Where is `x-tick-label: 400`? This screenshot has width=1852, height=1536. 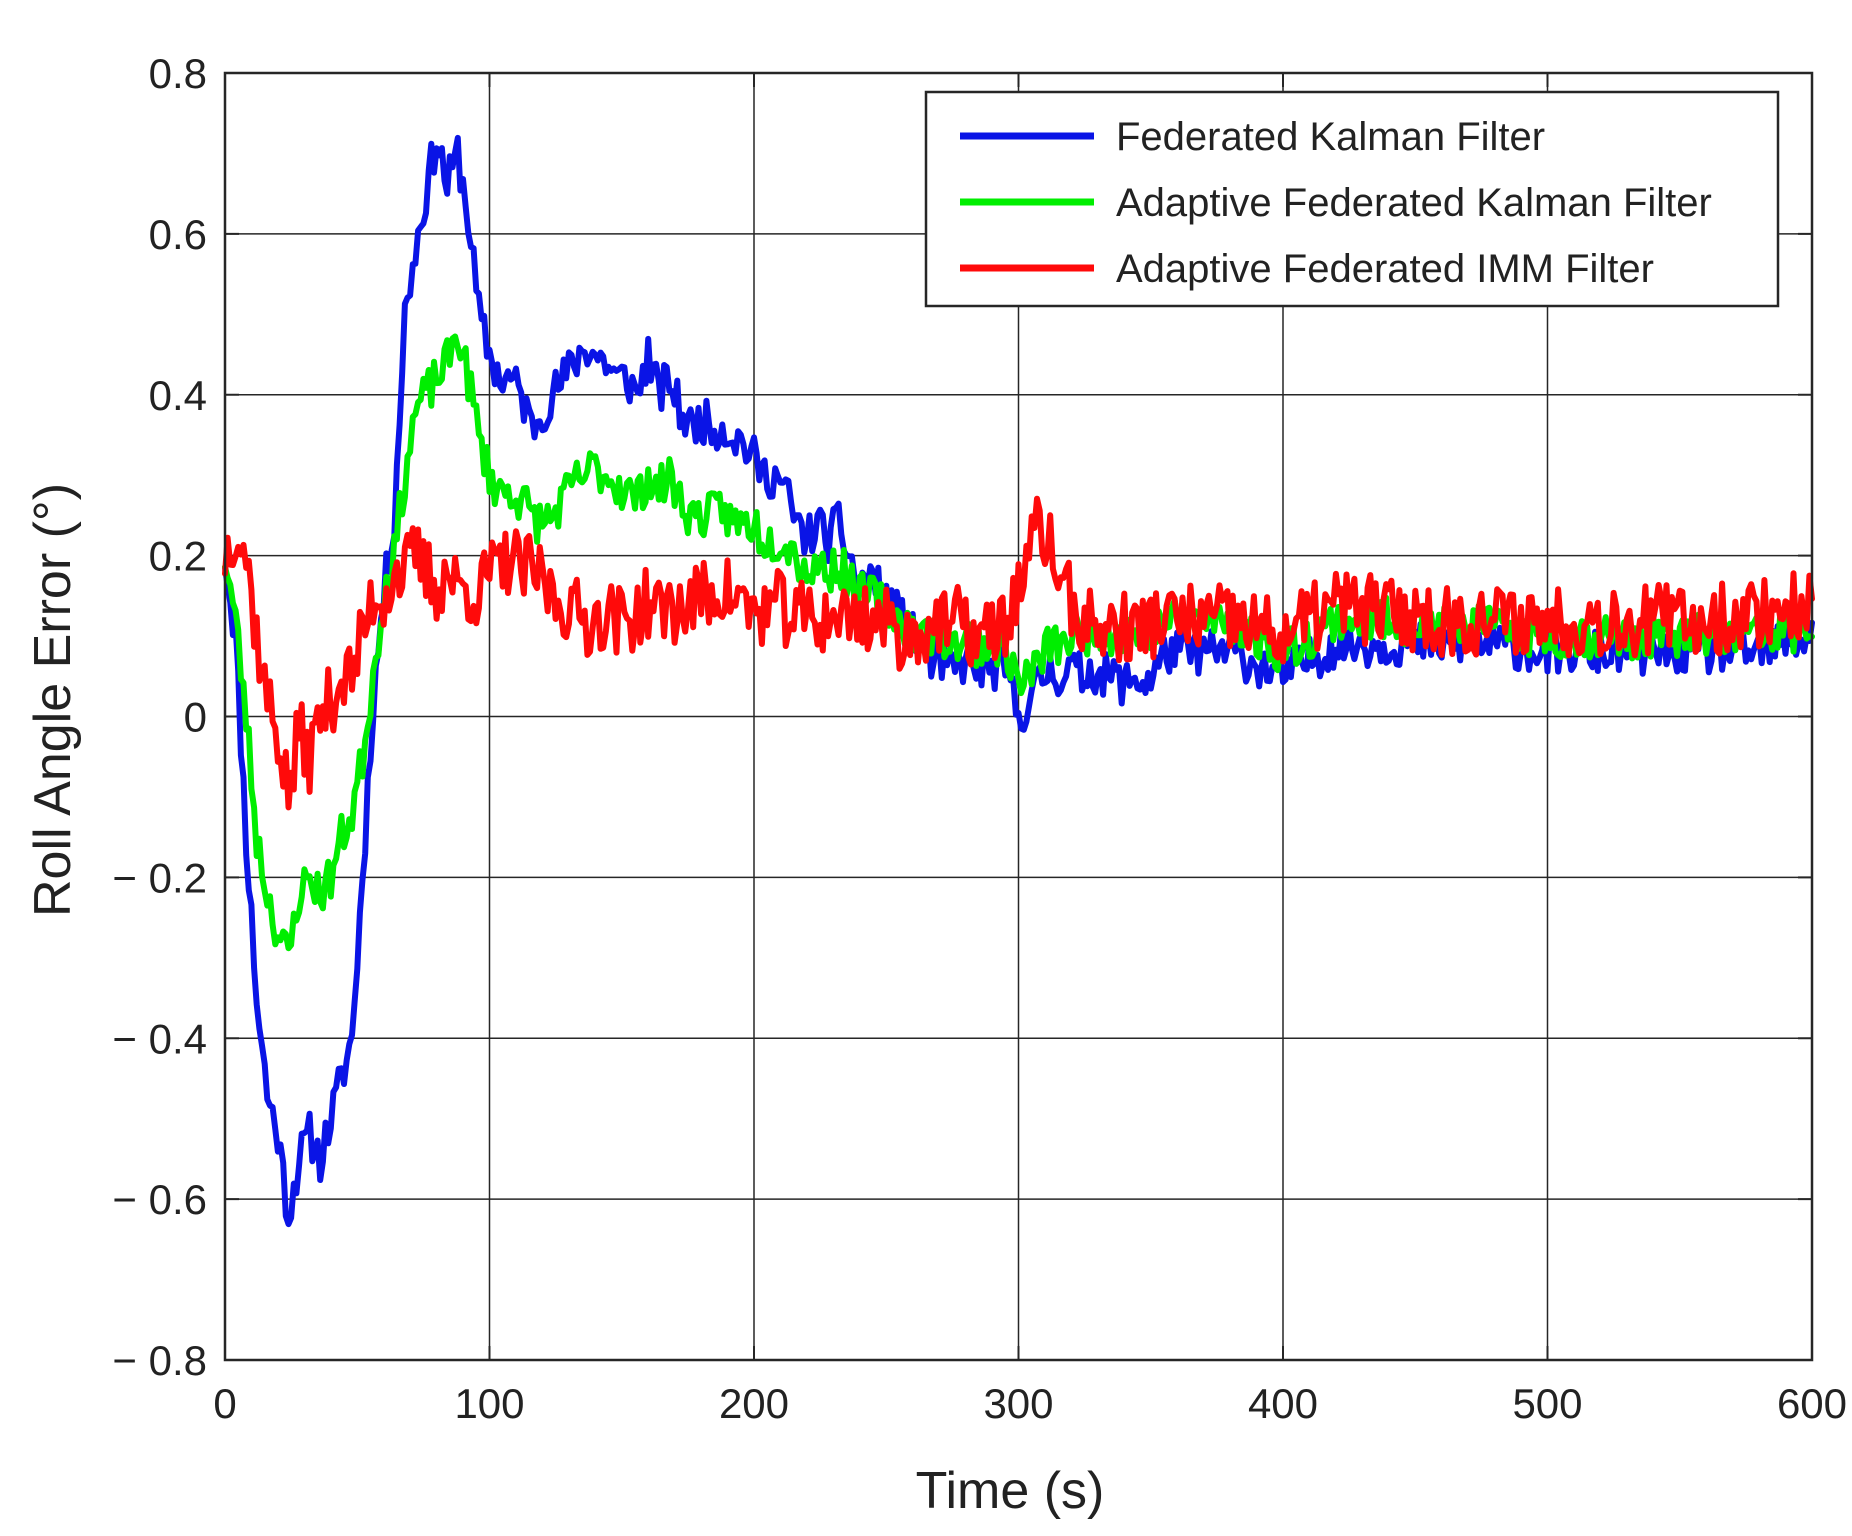
x-tick-label: 400 is located at coordinates (1283, 1403).